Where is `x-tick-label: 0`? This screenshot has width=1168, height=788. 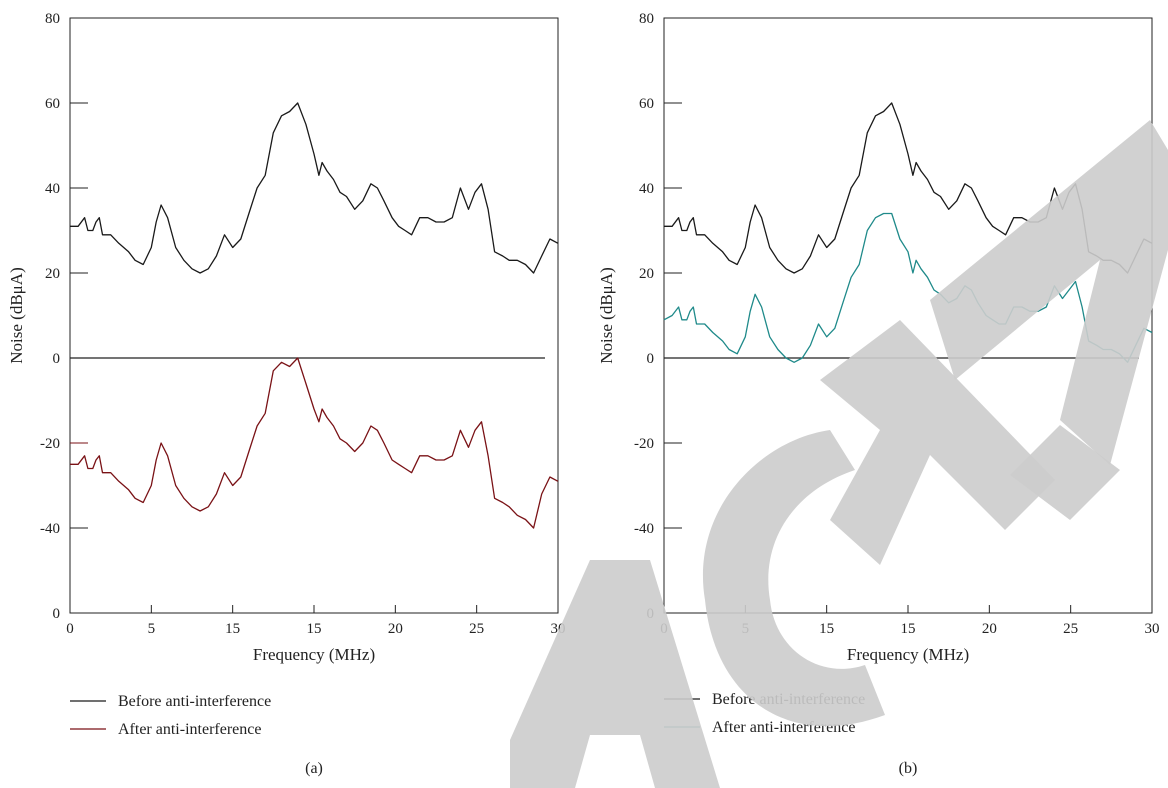 x-tick-label: 0 is located at coordinates (70, 629).